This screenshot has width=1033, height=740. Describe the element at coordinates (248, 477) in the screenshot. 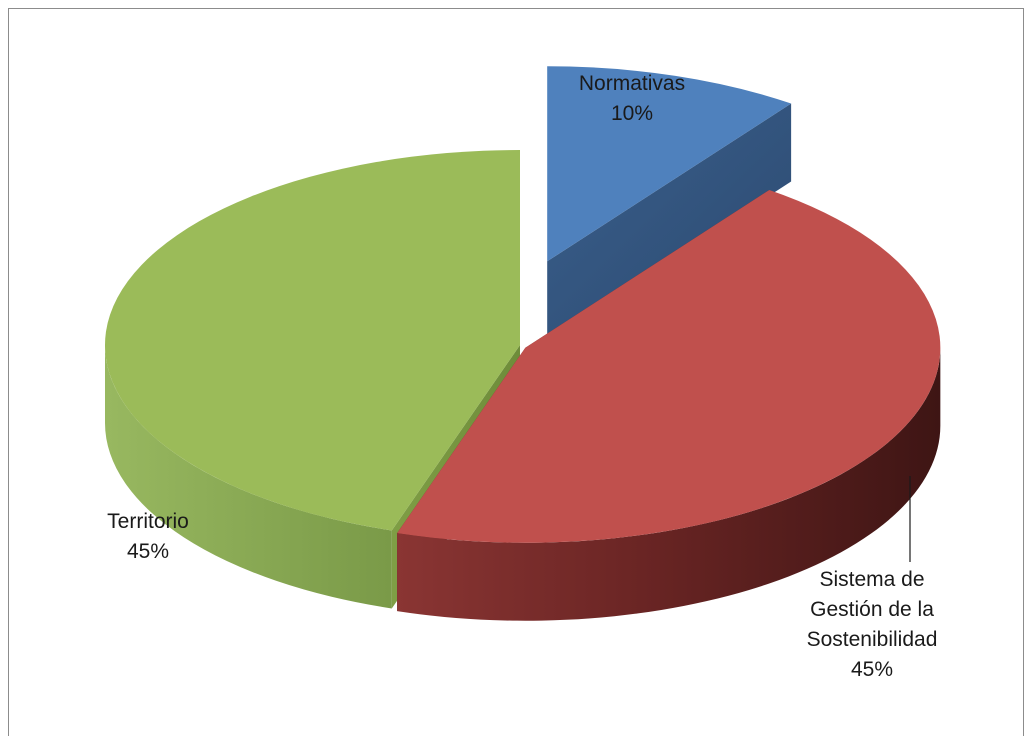

I see `pie-slice-territorio-side` at that location.